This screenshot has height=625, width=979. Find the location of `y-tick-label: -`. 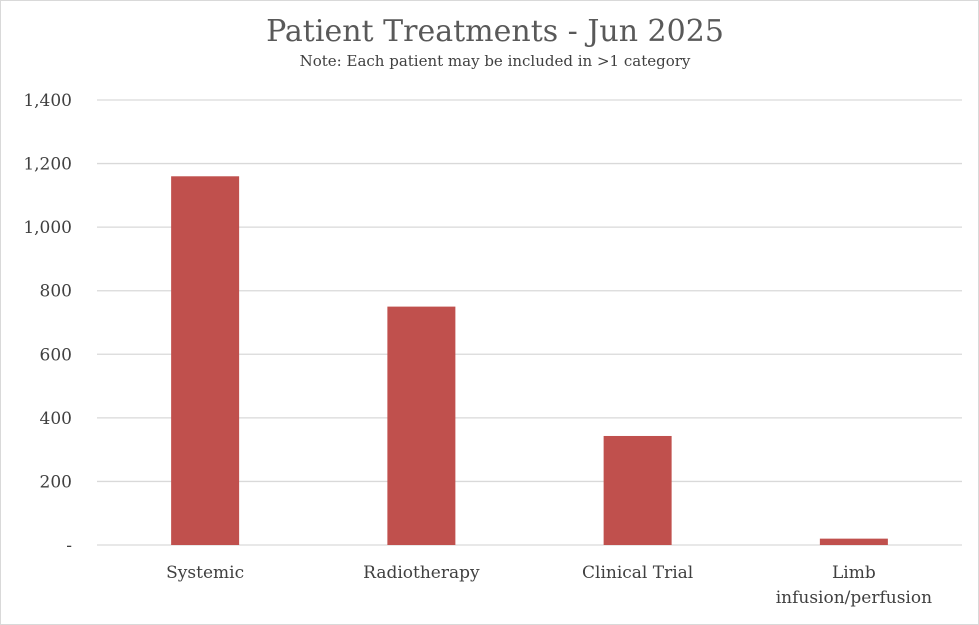

y-tick-label: - is located at coordinates (69, 546).